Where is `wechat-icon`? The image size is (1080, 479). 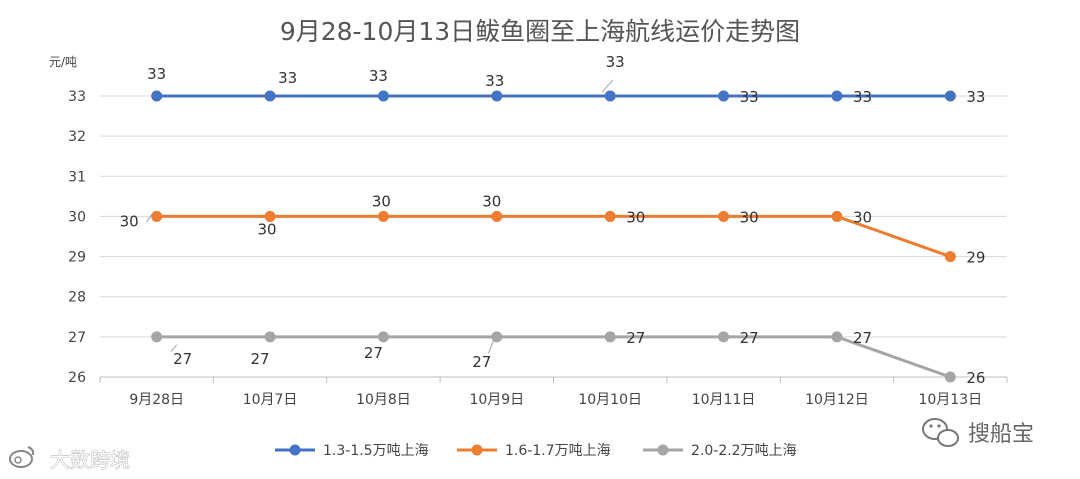 wechat-icon is located at coordinates (940, 432).